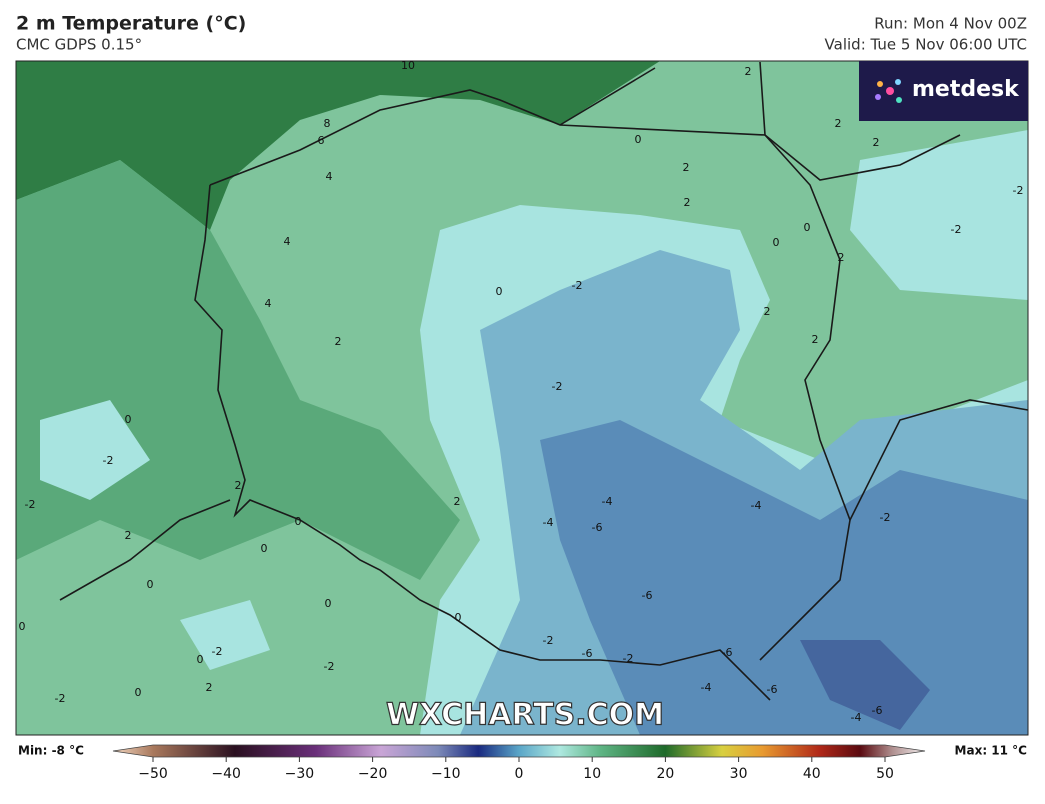 The width and height of the screenshot is (1045, 804). Describe the element at coordinates (950, 24) in the screenshot. I see `run-time: Run: Mon 4 Nov 00Z` at that location.